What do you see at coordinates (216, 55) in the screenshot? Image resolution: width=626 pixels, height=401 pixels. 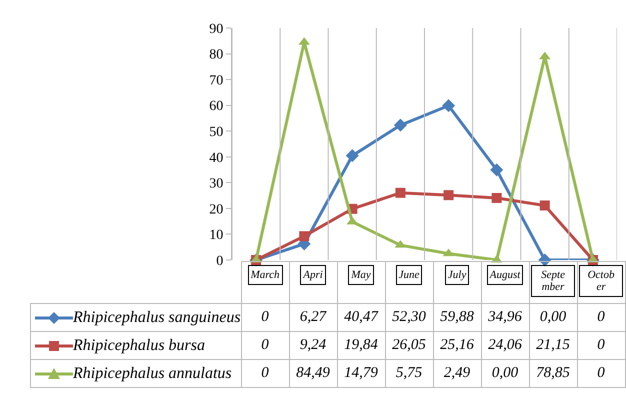 I see `y-tick-label: 80` at bounding box center [216, 55].